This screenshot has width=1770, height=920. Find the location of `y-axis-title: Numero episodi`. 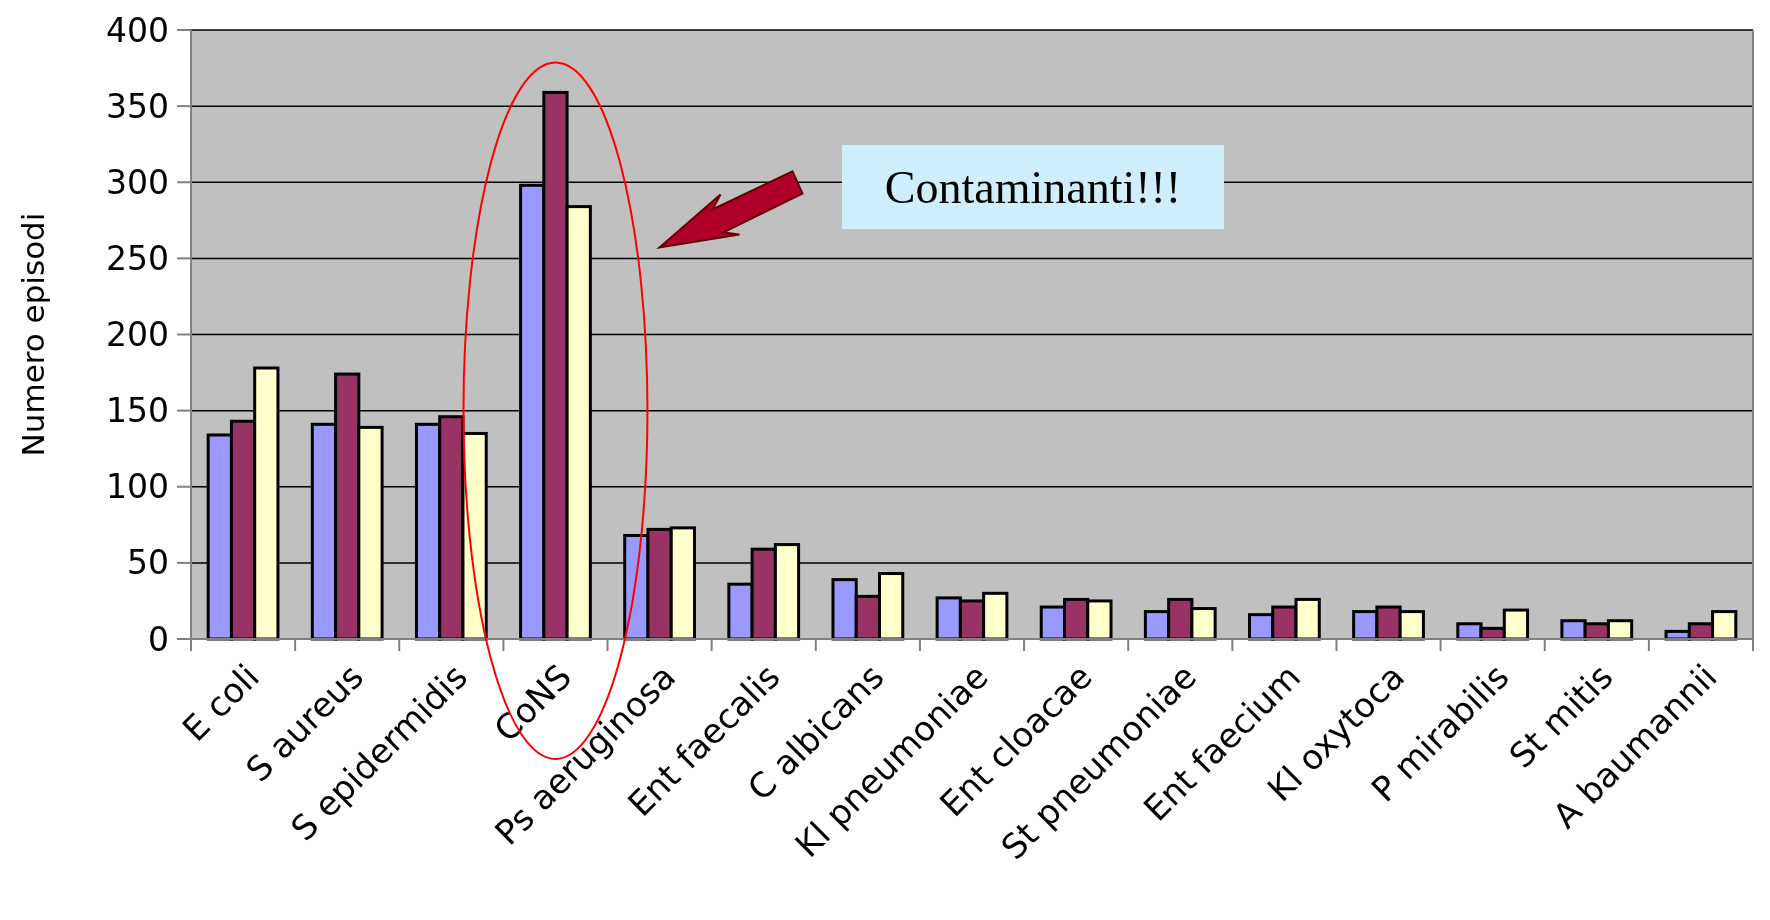

y-axis-title: Numero episodi is located at coordinates (33, 334).